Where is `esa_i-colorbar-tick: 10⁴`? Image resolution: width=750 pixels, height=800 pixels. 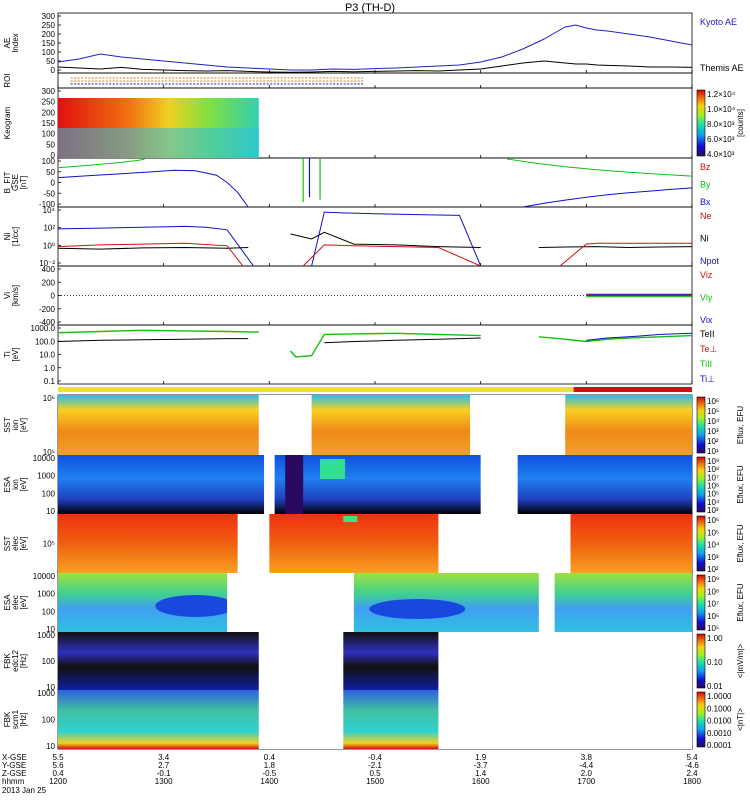
esa_i-colorbar-tick: 10⁴ is located at coordinates (713, 502).